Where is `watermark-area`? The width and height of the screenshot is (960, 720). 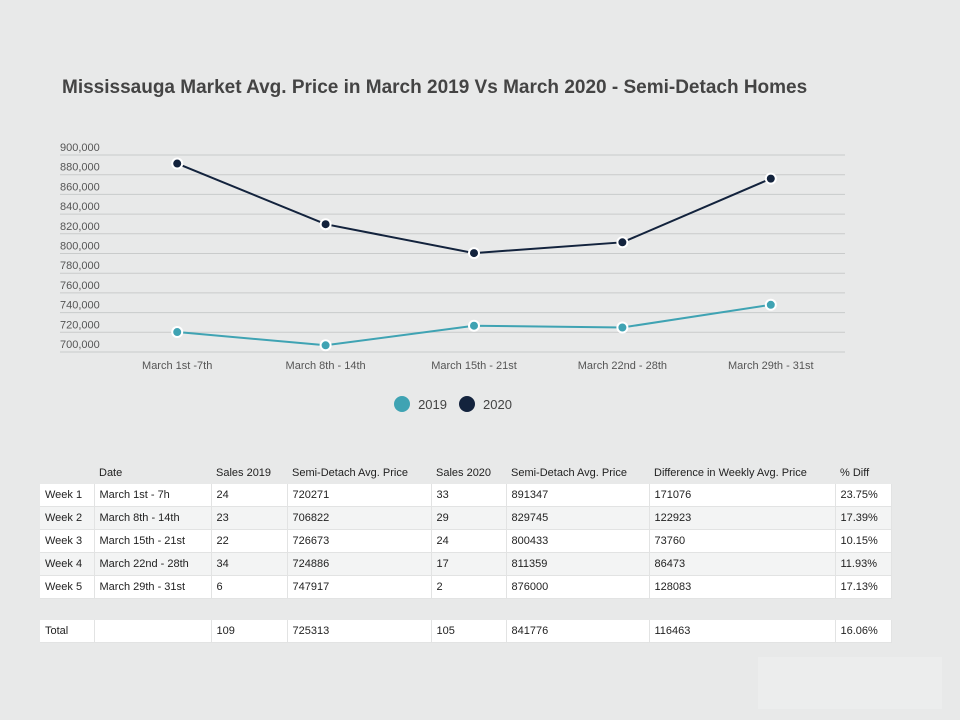
watermark-area is located at coordinates (850, 683).